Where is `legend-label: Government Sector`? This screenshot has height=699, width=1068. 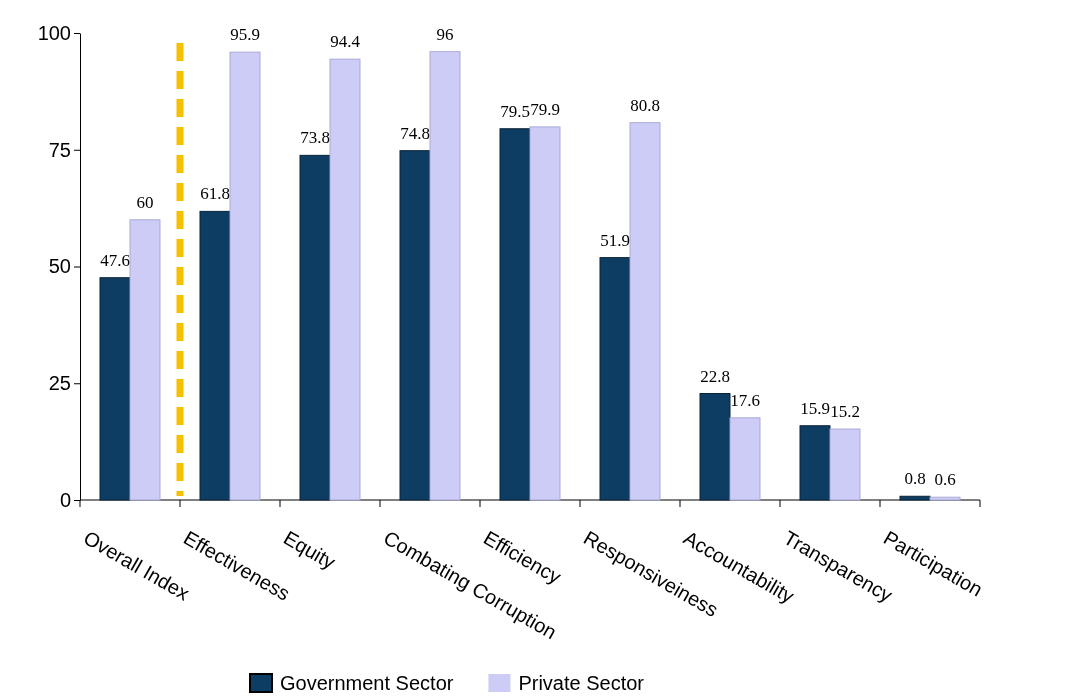 legend-label: Government Sector is located at coordinates (367, 683).